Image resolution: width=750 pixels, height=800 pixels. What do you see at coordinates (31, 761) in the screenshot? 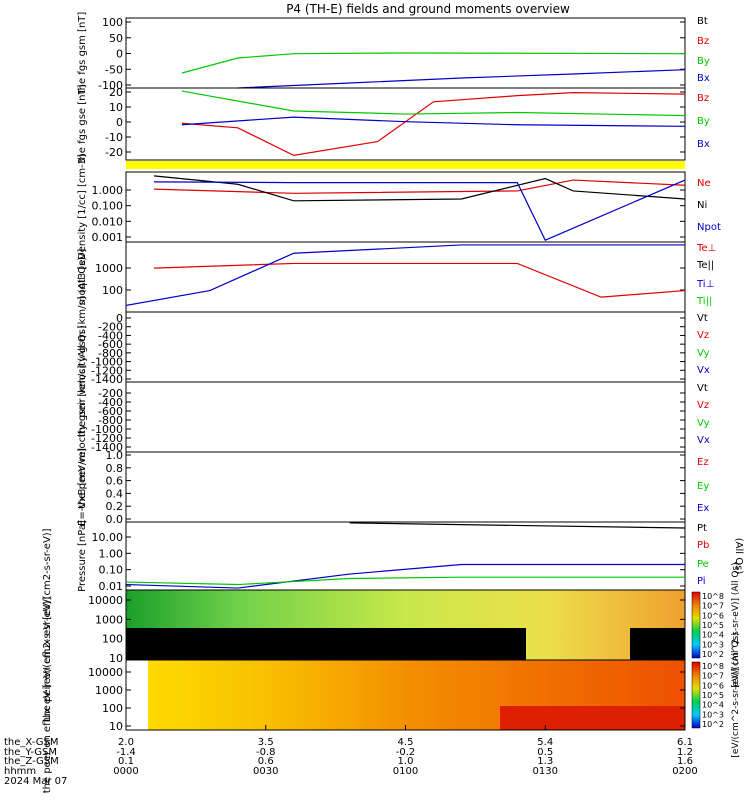
I see `x-axis-row-label: the_Z-GSM` at bounding box center [31, 761].